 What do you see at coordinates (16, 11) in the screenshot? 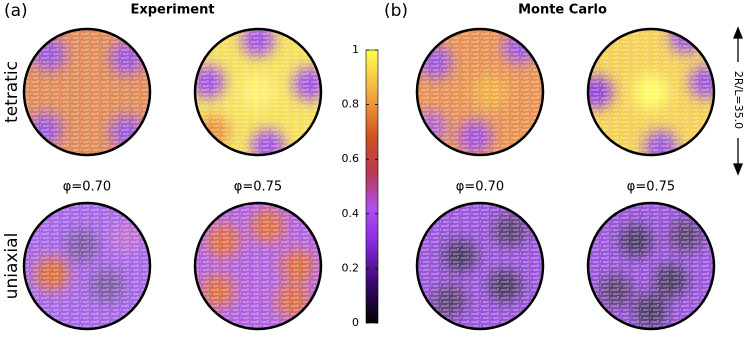
I see `panel-label: (a)` at bounding box center [16, 11].